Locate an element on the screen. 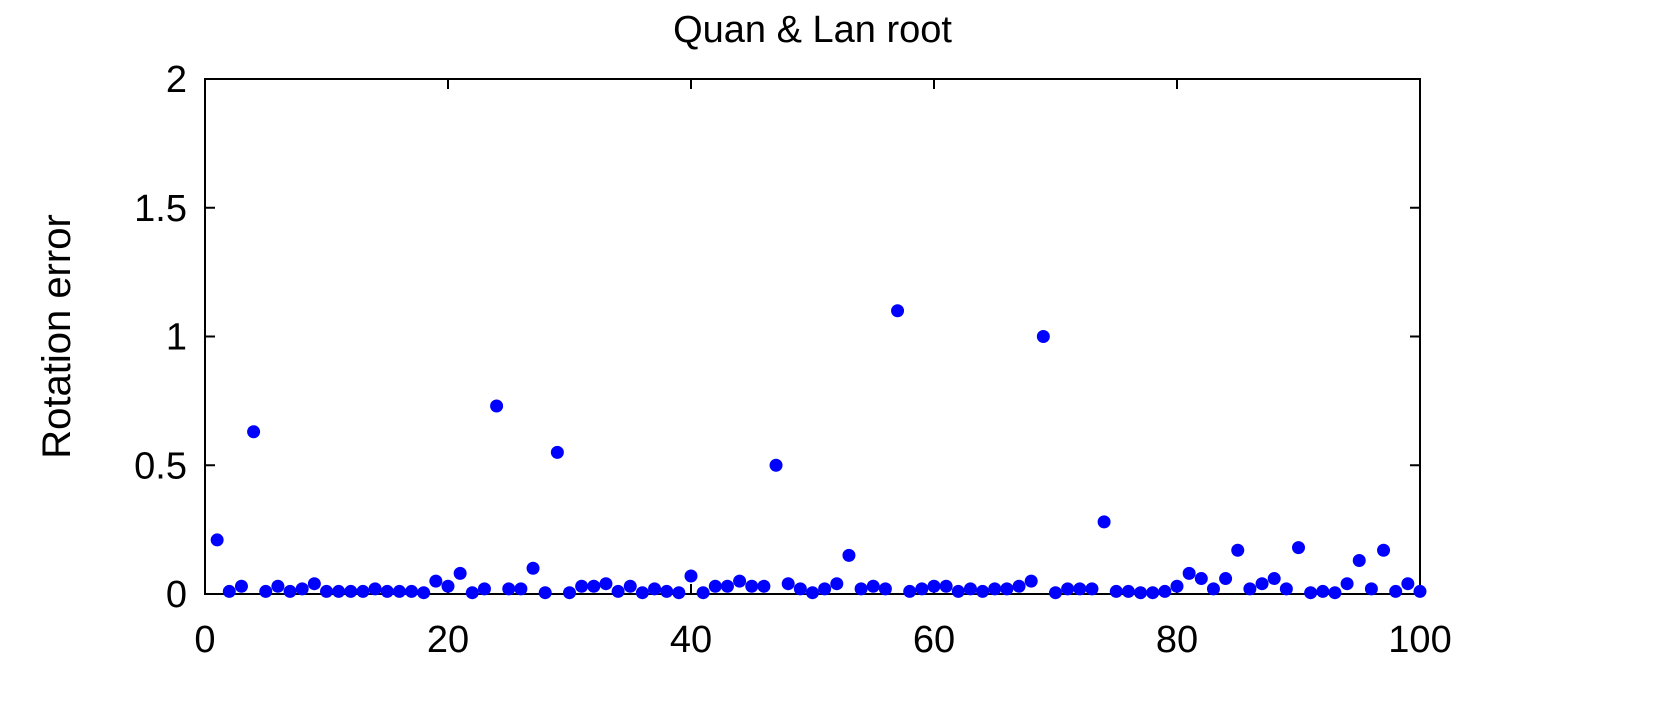  y-tick-label: 0.5 is located at coordinates (160, 466).